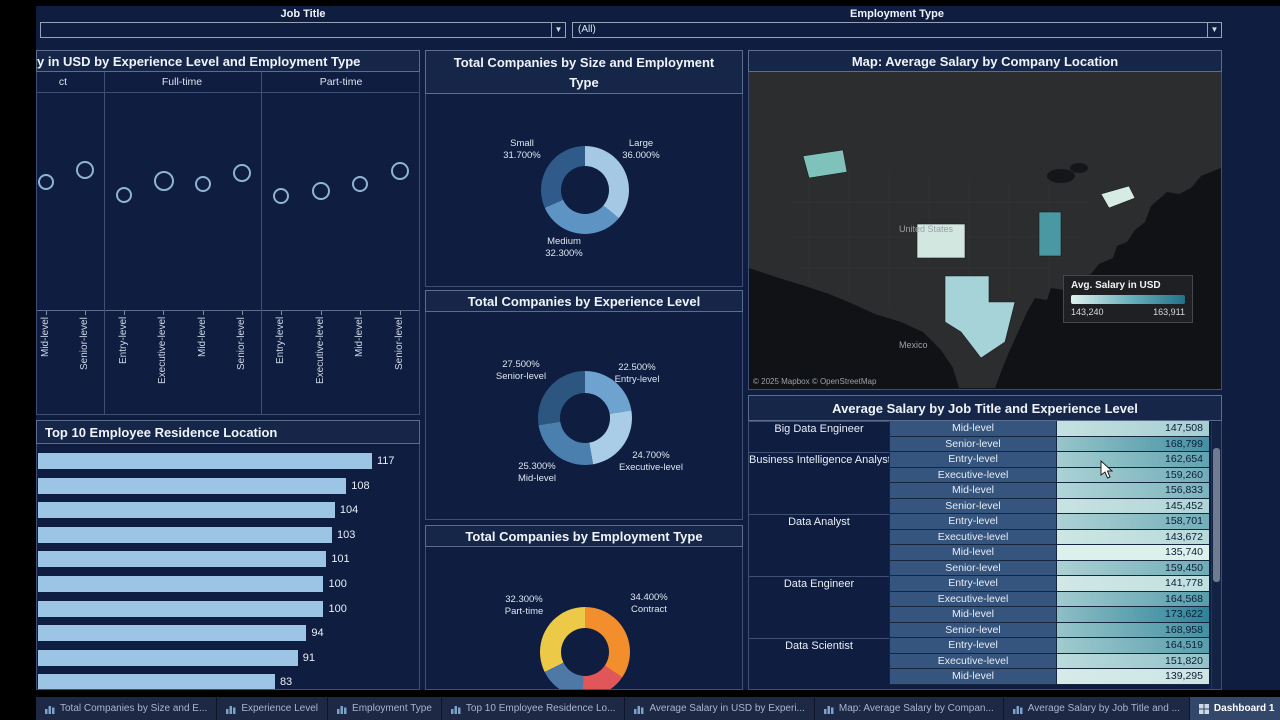 The width and height of the screenshot is (1280, 720). I want to click on bar-row: 103, so click(228, 534).